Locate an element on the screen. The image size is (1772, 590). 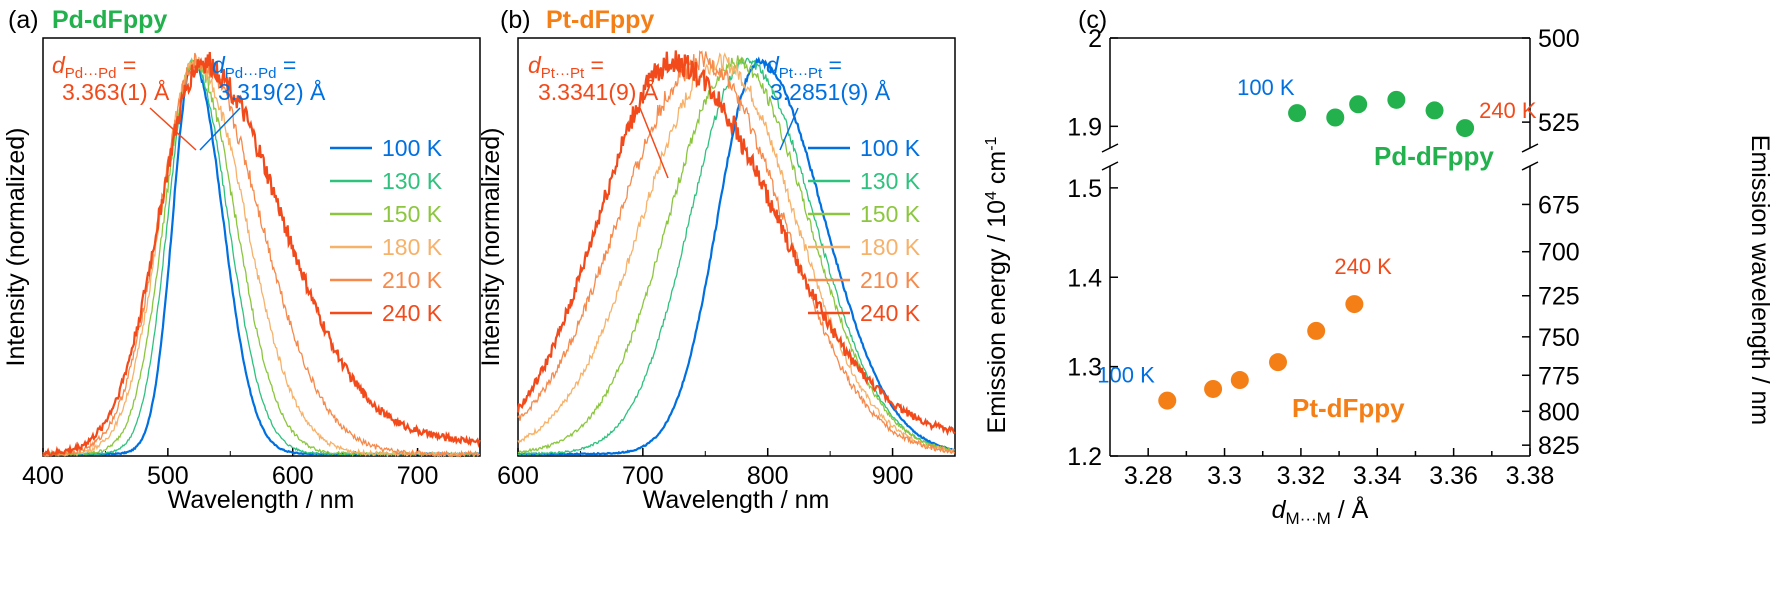
y-right-tick-label: 800 is located at coordinates (1559, 412).